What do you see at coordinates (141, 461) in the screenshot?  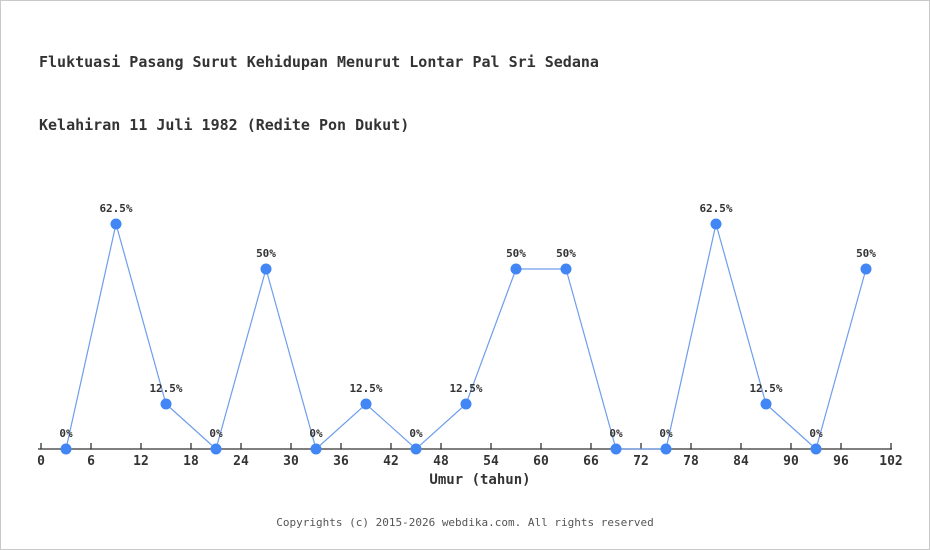 I see `x-axis-tick-label: 12` at bounding box center [141, 461].